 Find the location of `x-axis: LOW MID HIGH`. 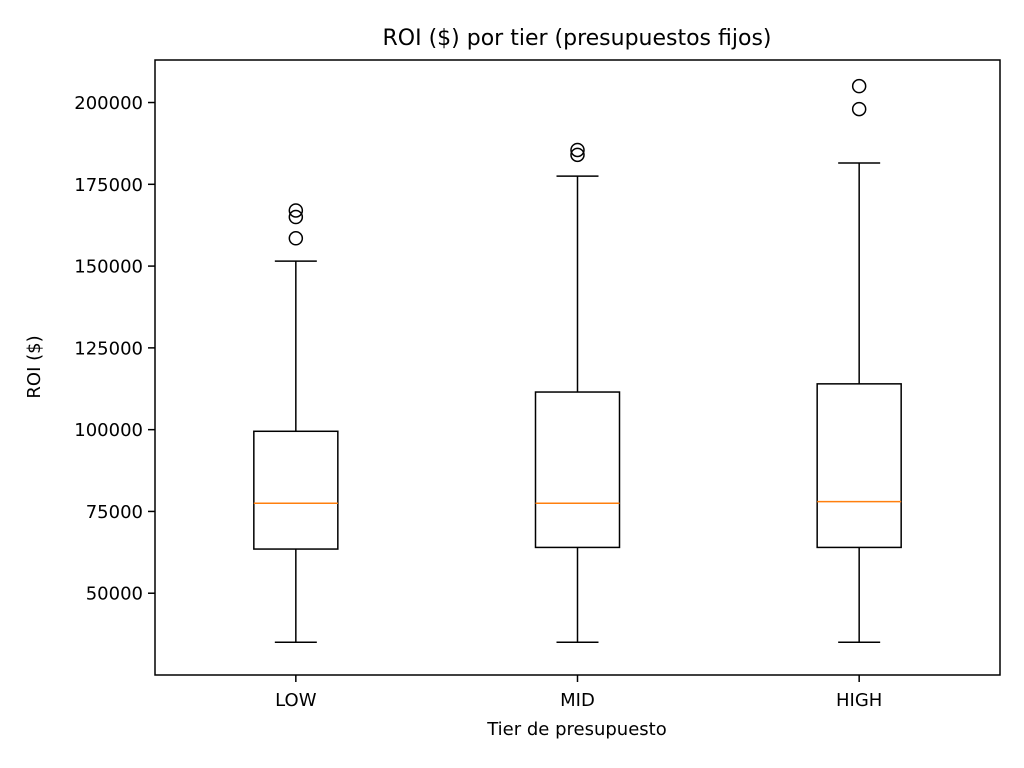

x-axis: LOW MID HIGH is located at coordinates (578, 693).